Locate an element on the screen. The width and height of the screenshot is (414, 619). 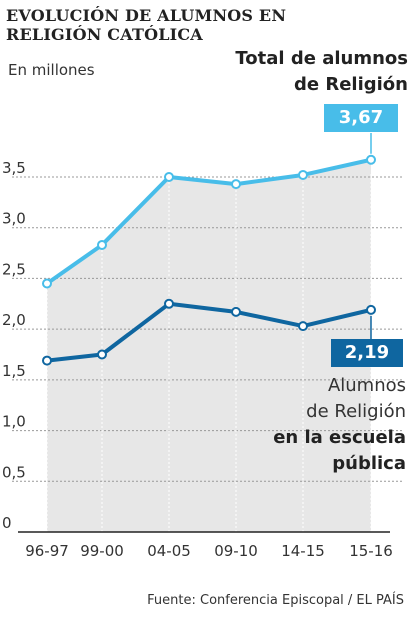
total-series-label: Total de alumnos de Religión is located at coordinates (298, 72).